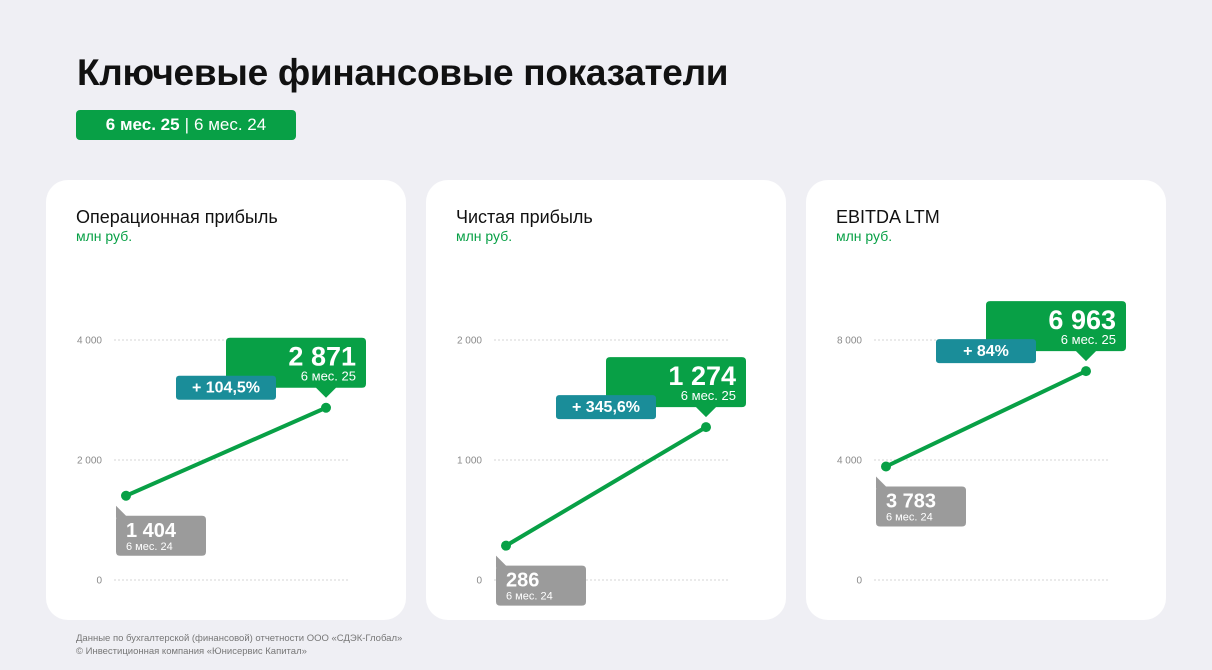 The width and height of the screenshot is (1212, 670). What do you see at coordinates (849, 341) in the screenshot?
I see `y-tick-label: 8 000` at bounding box center [849, 341].